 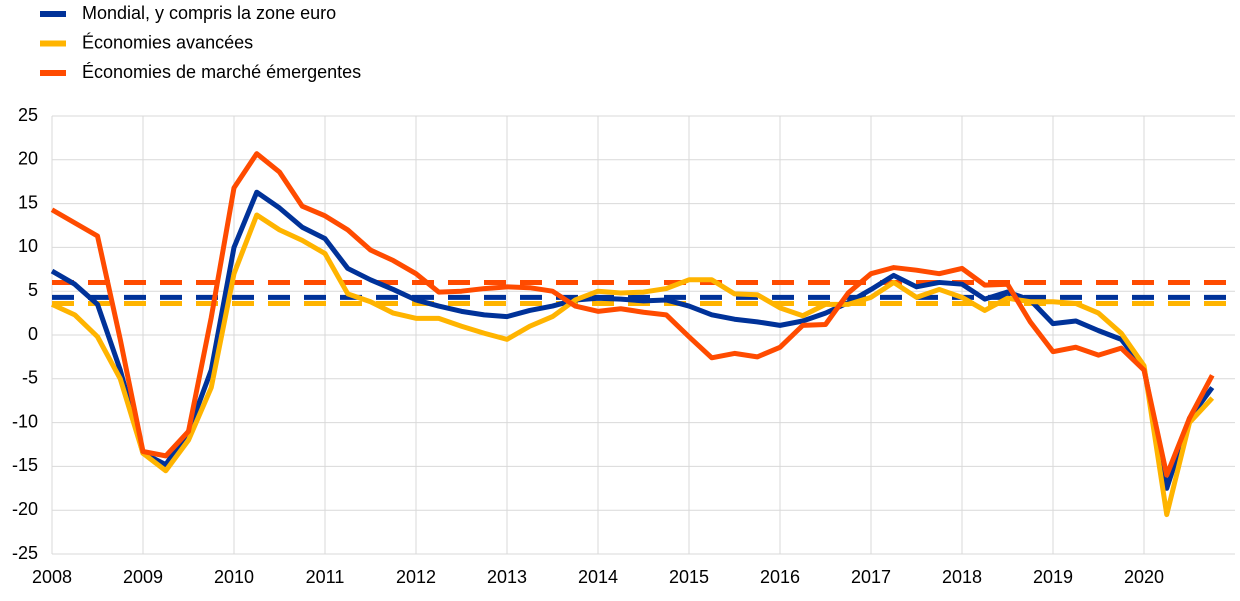 I want to click on x-tick-label: 2020, so click(x=1144, y=577).